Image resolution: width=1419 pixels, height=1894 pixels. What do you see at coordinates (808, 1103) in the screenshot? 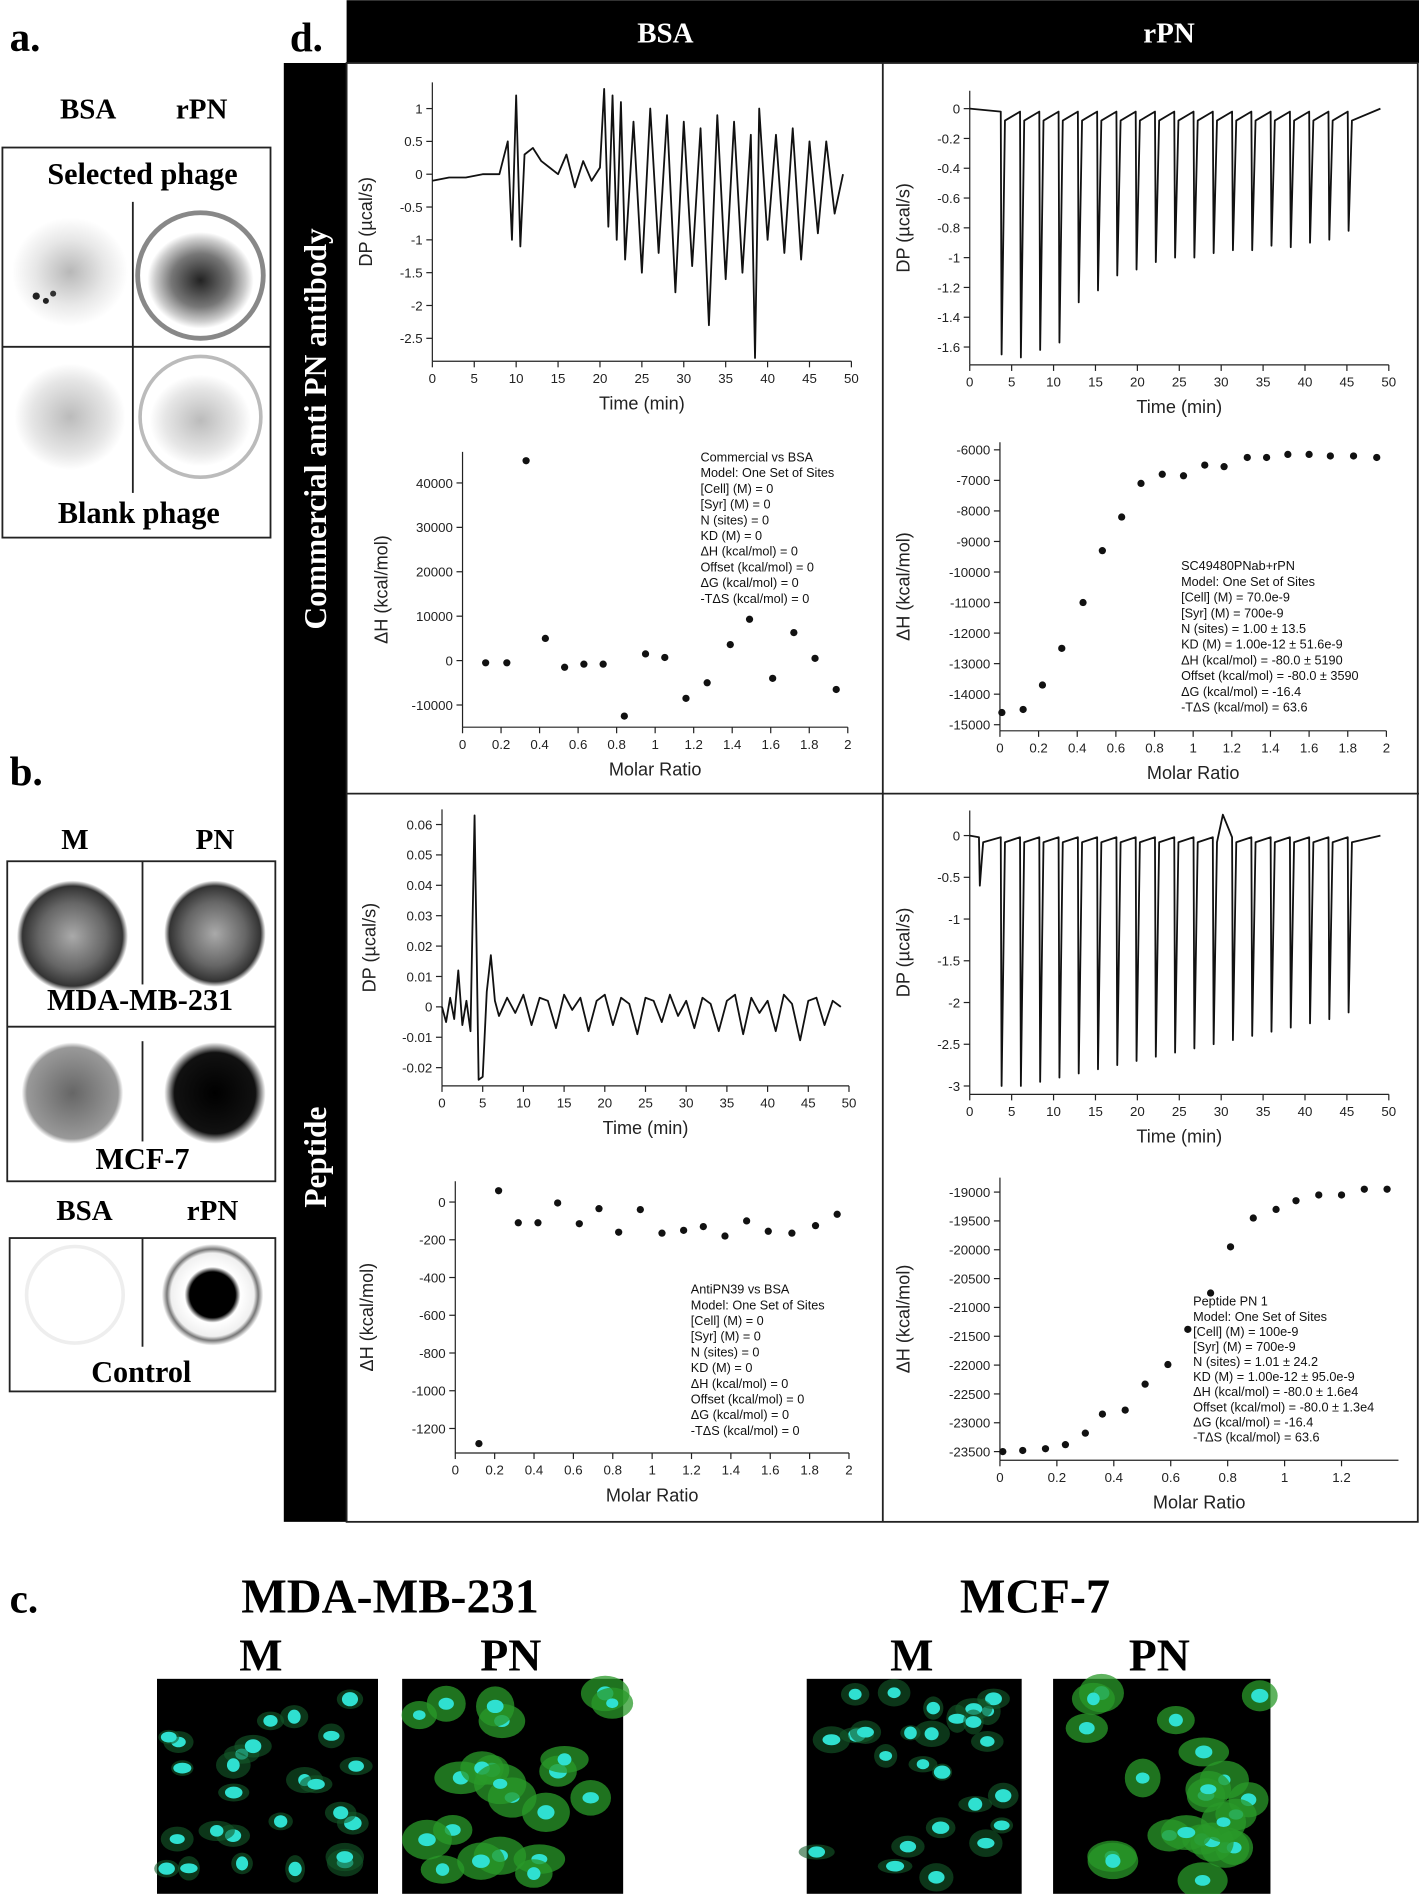
I see `x-tick-label: 45` at bounding box center [808, 1103].